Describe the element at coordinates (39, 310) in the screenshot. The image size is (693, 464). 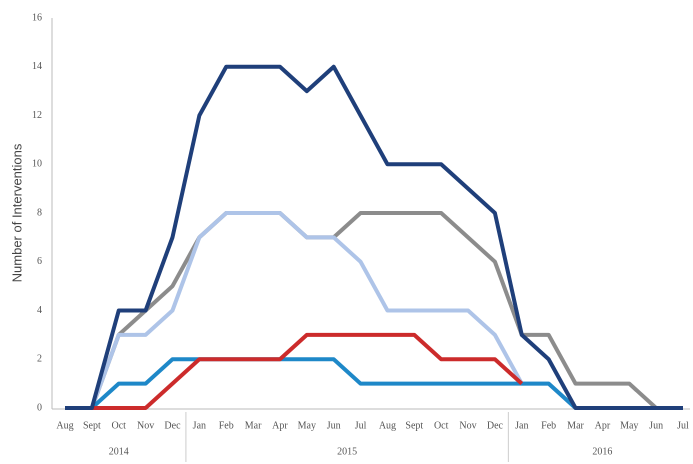
I see `y-tick-label: 4` at that location.